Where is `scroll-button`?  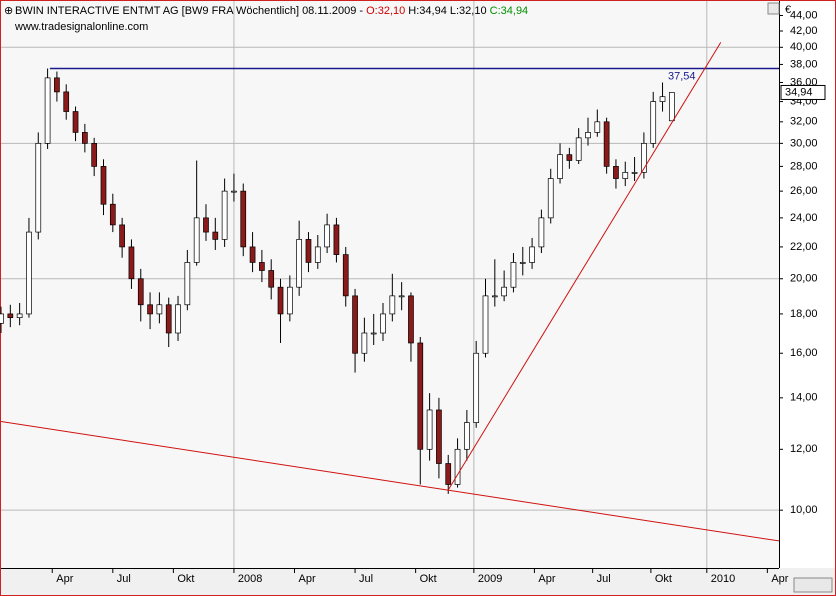 scroll-button is located at coordinates (813, 585).